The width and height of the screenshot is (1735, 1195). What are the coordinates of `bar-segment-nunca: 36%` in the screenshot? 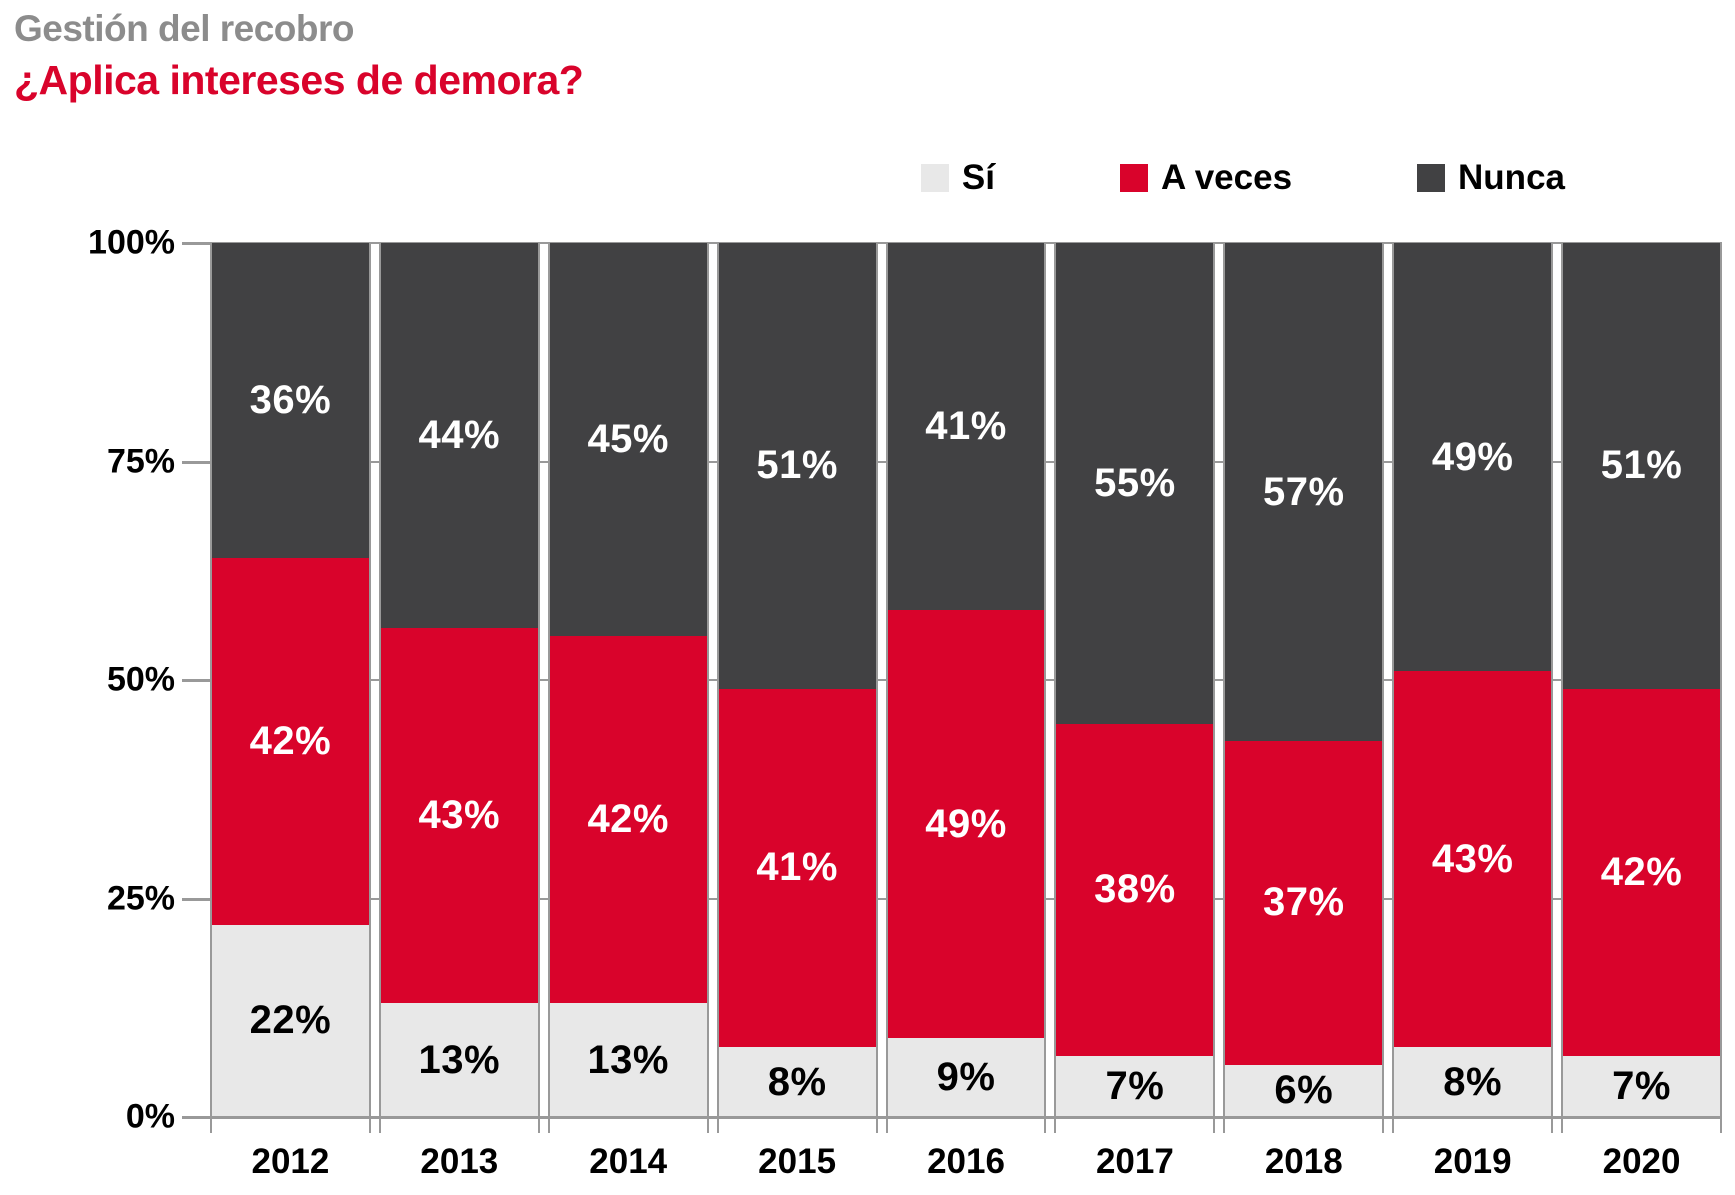 It's located at (290, 400).